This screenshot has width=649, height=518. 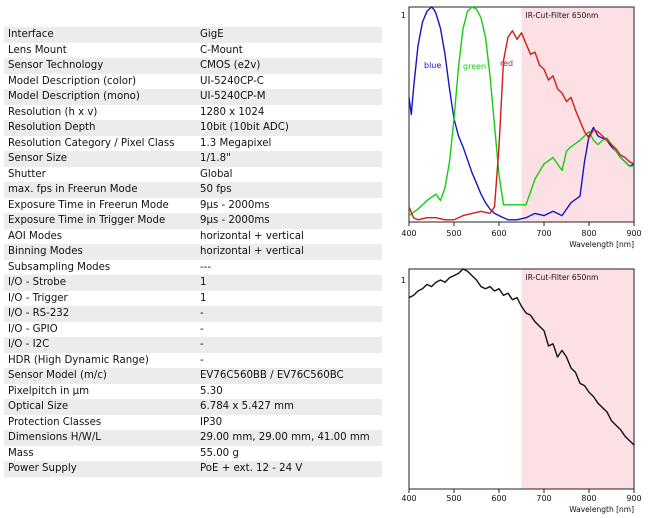 I want to click on spec-row: Lens Mount C-Mount, so click(x=193, y=50).